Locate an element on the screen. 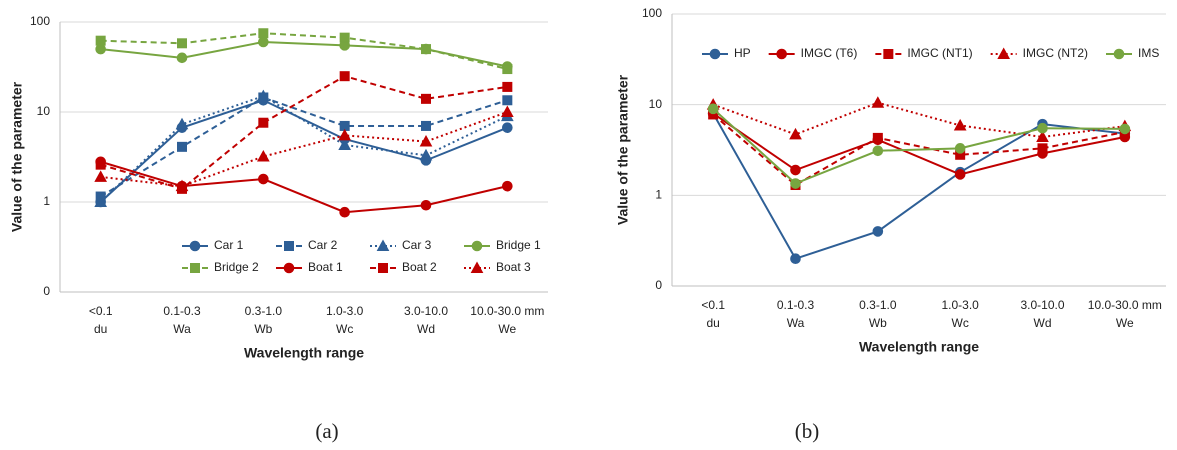  legend-label: Boat 3 is located at coordinates (513, 267).